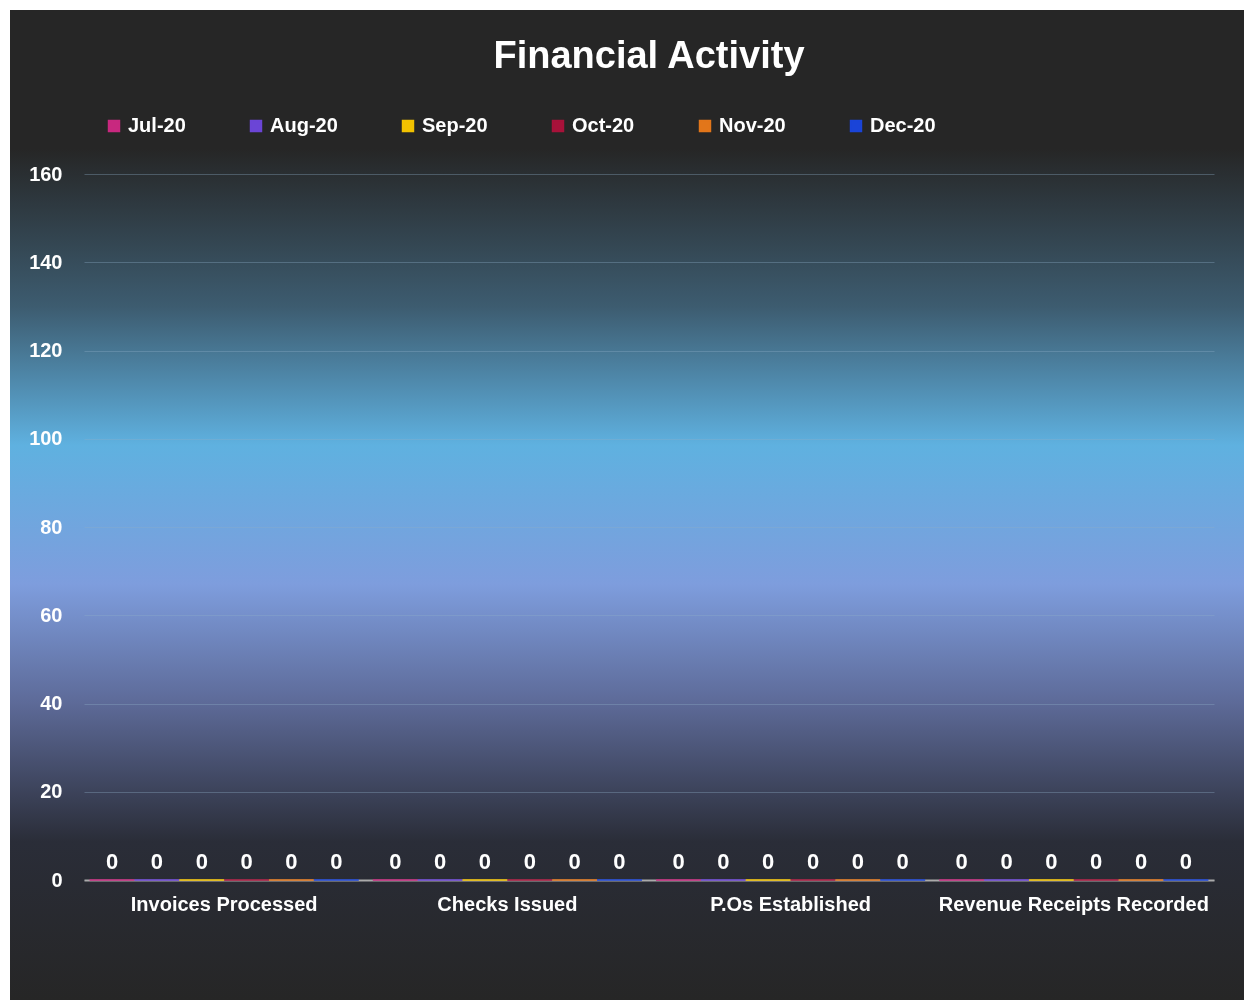 The height and width of the screenshot is (1000, 1244). What do you see at coordinates (791, 903) in the screenshot?
I see `x-tick-label: P.Os Established` at bounding box center [791, 903].